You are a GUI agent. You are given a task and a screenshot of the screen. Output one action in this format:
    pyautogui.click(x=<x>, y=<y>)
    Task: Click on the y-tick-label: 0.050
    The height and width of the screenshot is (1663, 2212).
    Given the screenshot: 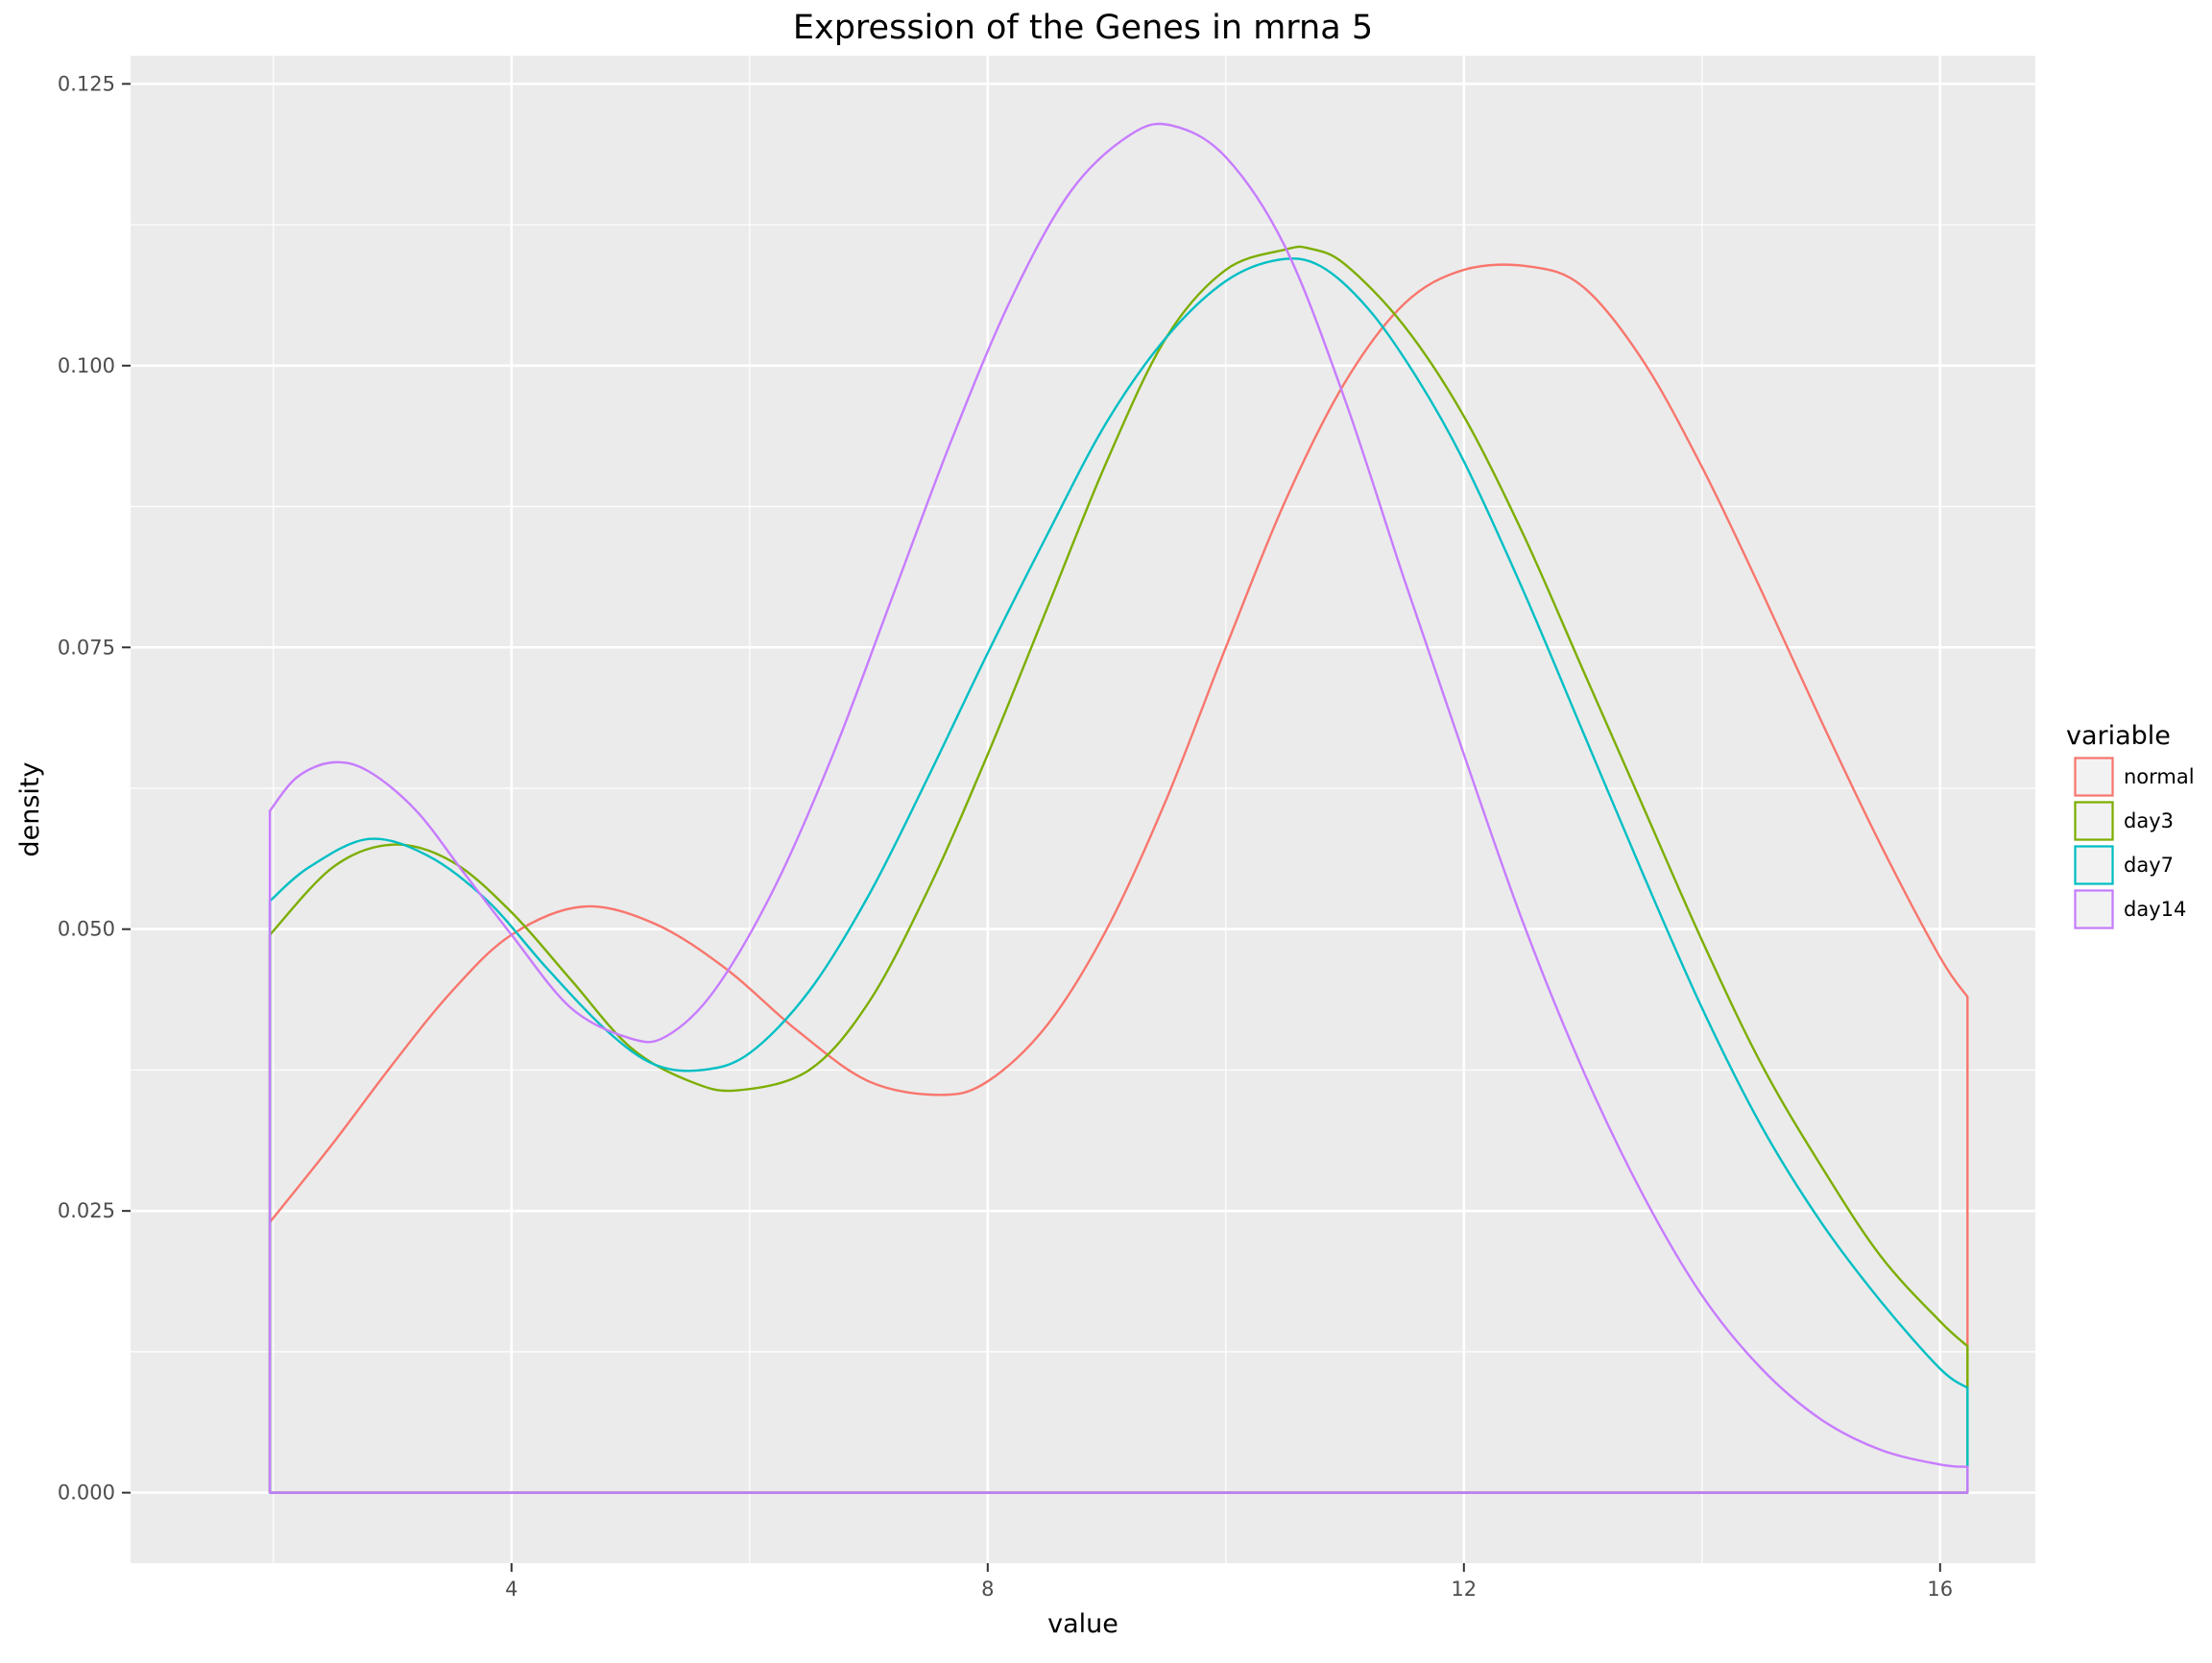 What is the action you would take?
    pyautogui.click(x=86, y=930)
    